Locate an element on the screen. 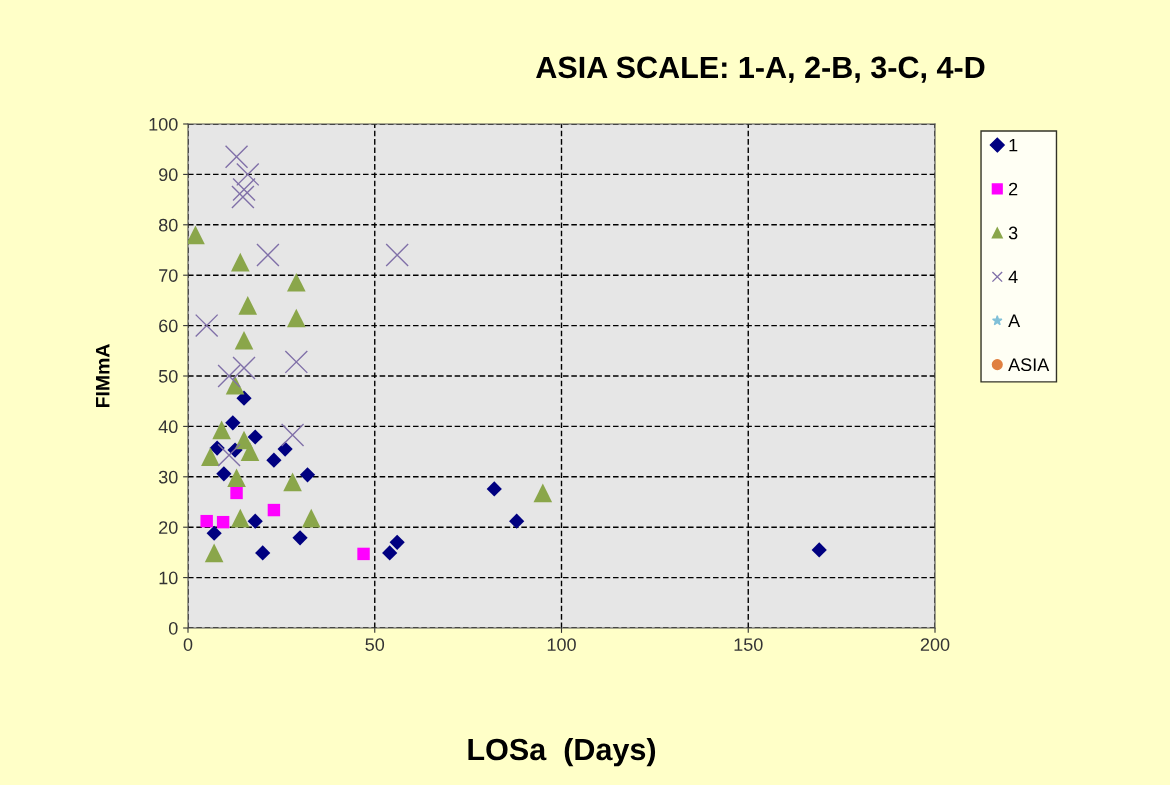  y-axis-title: FIMmA is located at coordinates (103, 376).